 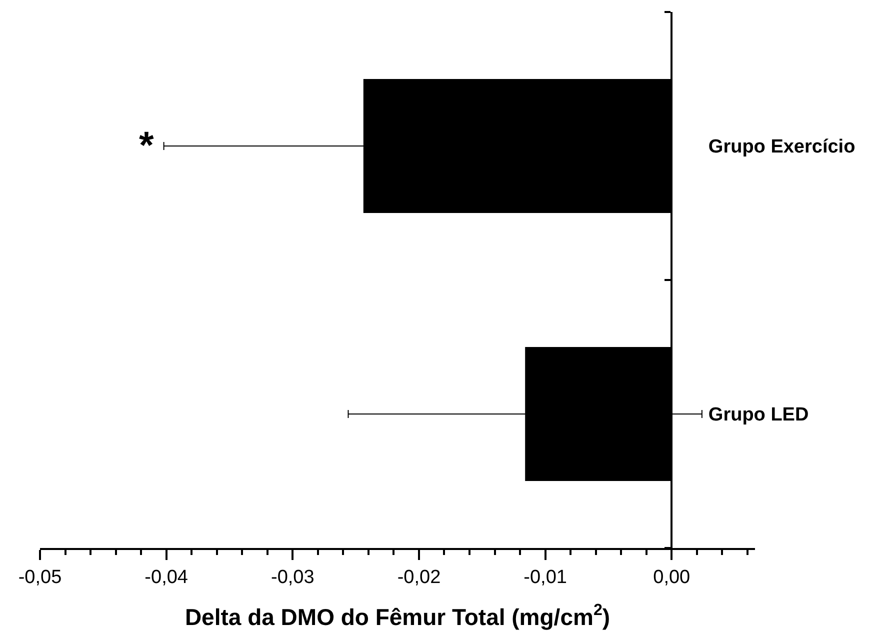 I want to click on x-tick-label: -0,03, so click(x=292, y=577).